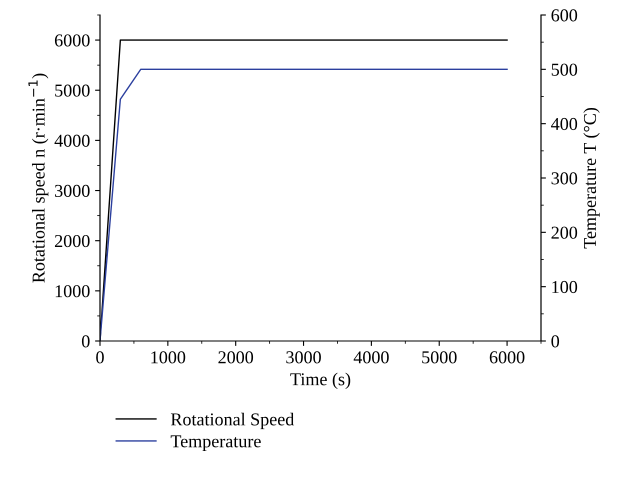 The image size is (619, 481). What do you see at coordinates (72, 241) in the screenshot?
I see `y-tick-label: 2000` at bounding box center [72, 241].